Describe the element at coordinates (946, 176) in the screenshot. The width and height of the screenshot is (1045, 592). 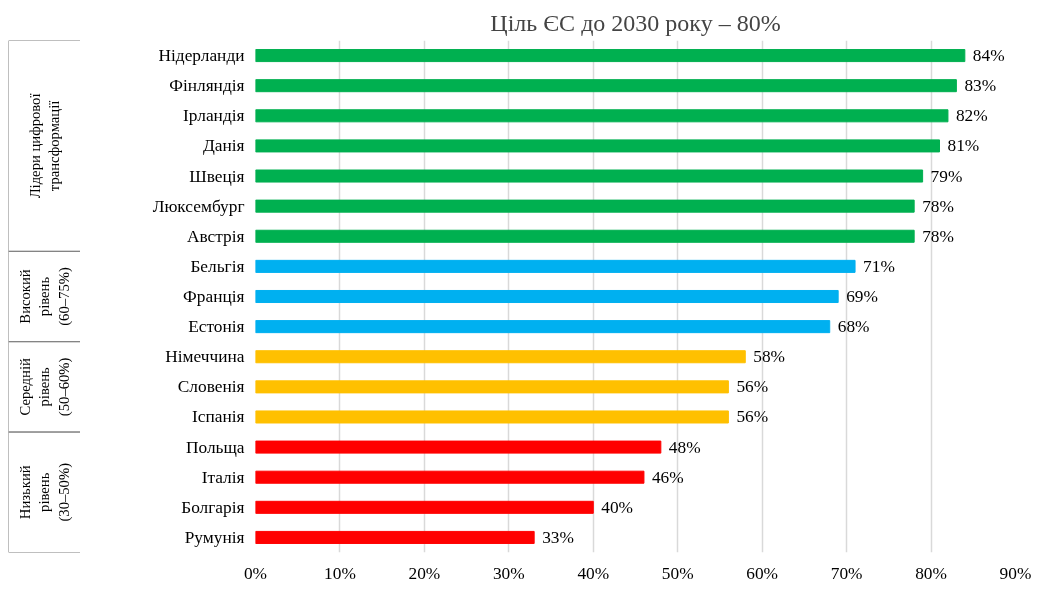
I see `data-label: 79%` at that location.